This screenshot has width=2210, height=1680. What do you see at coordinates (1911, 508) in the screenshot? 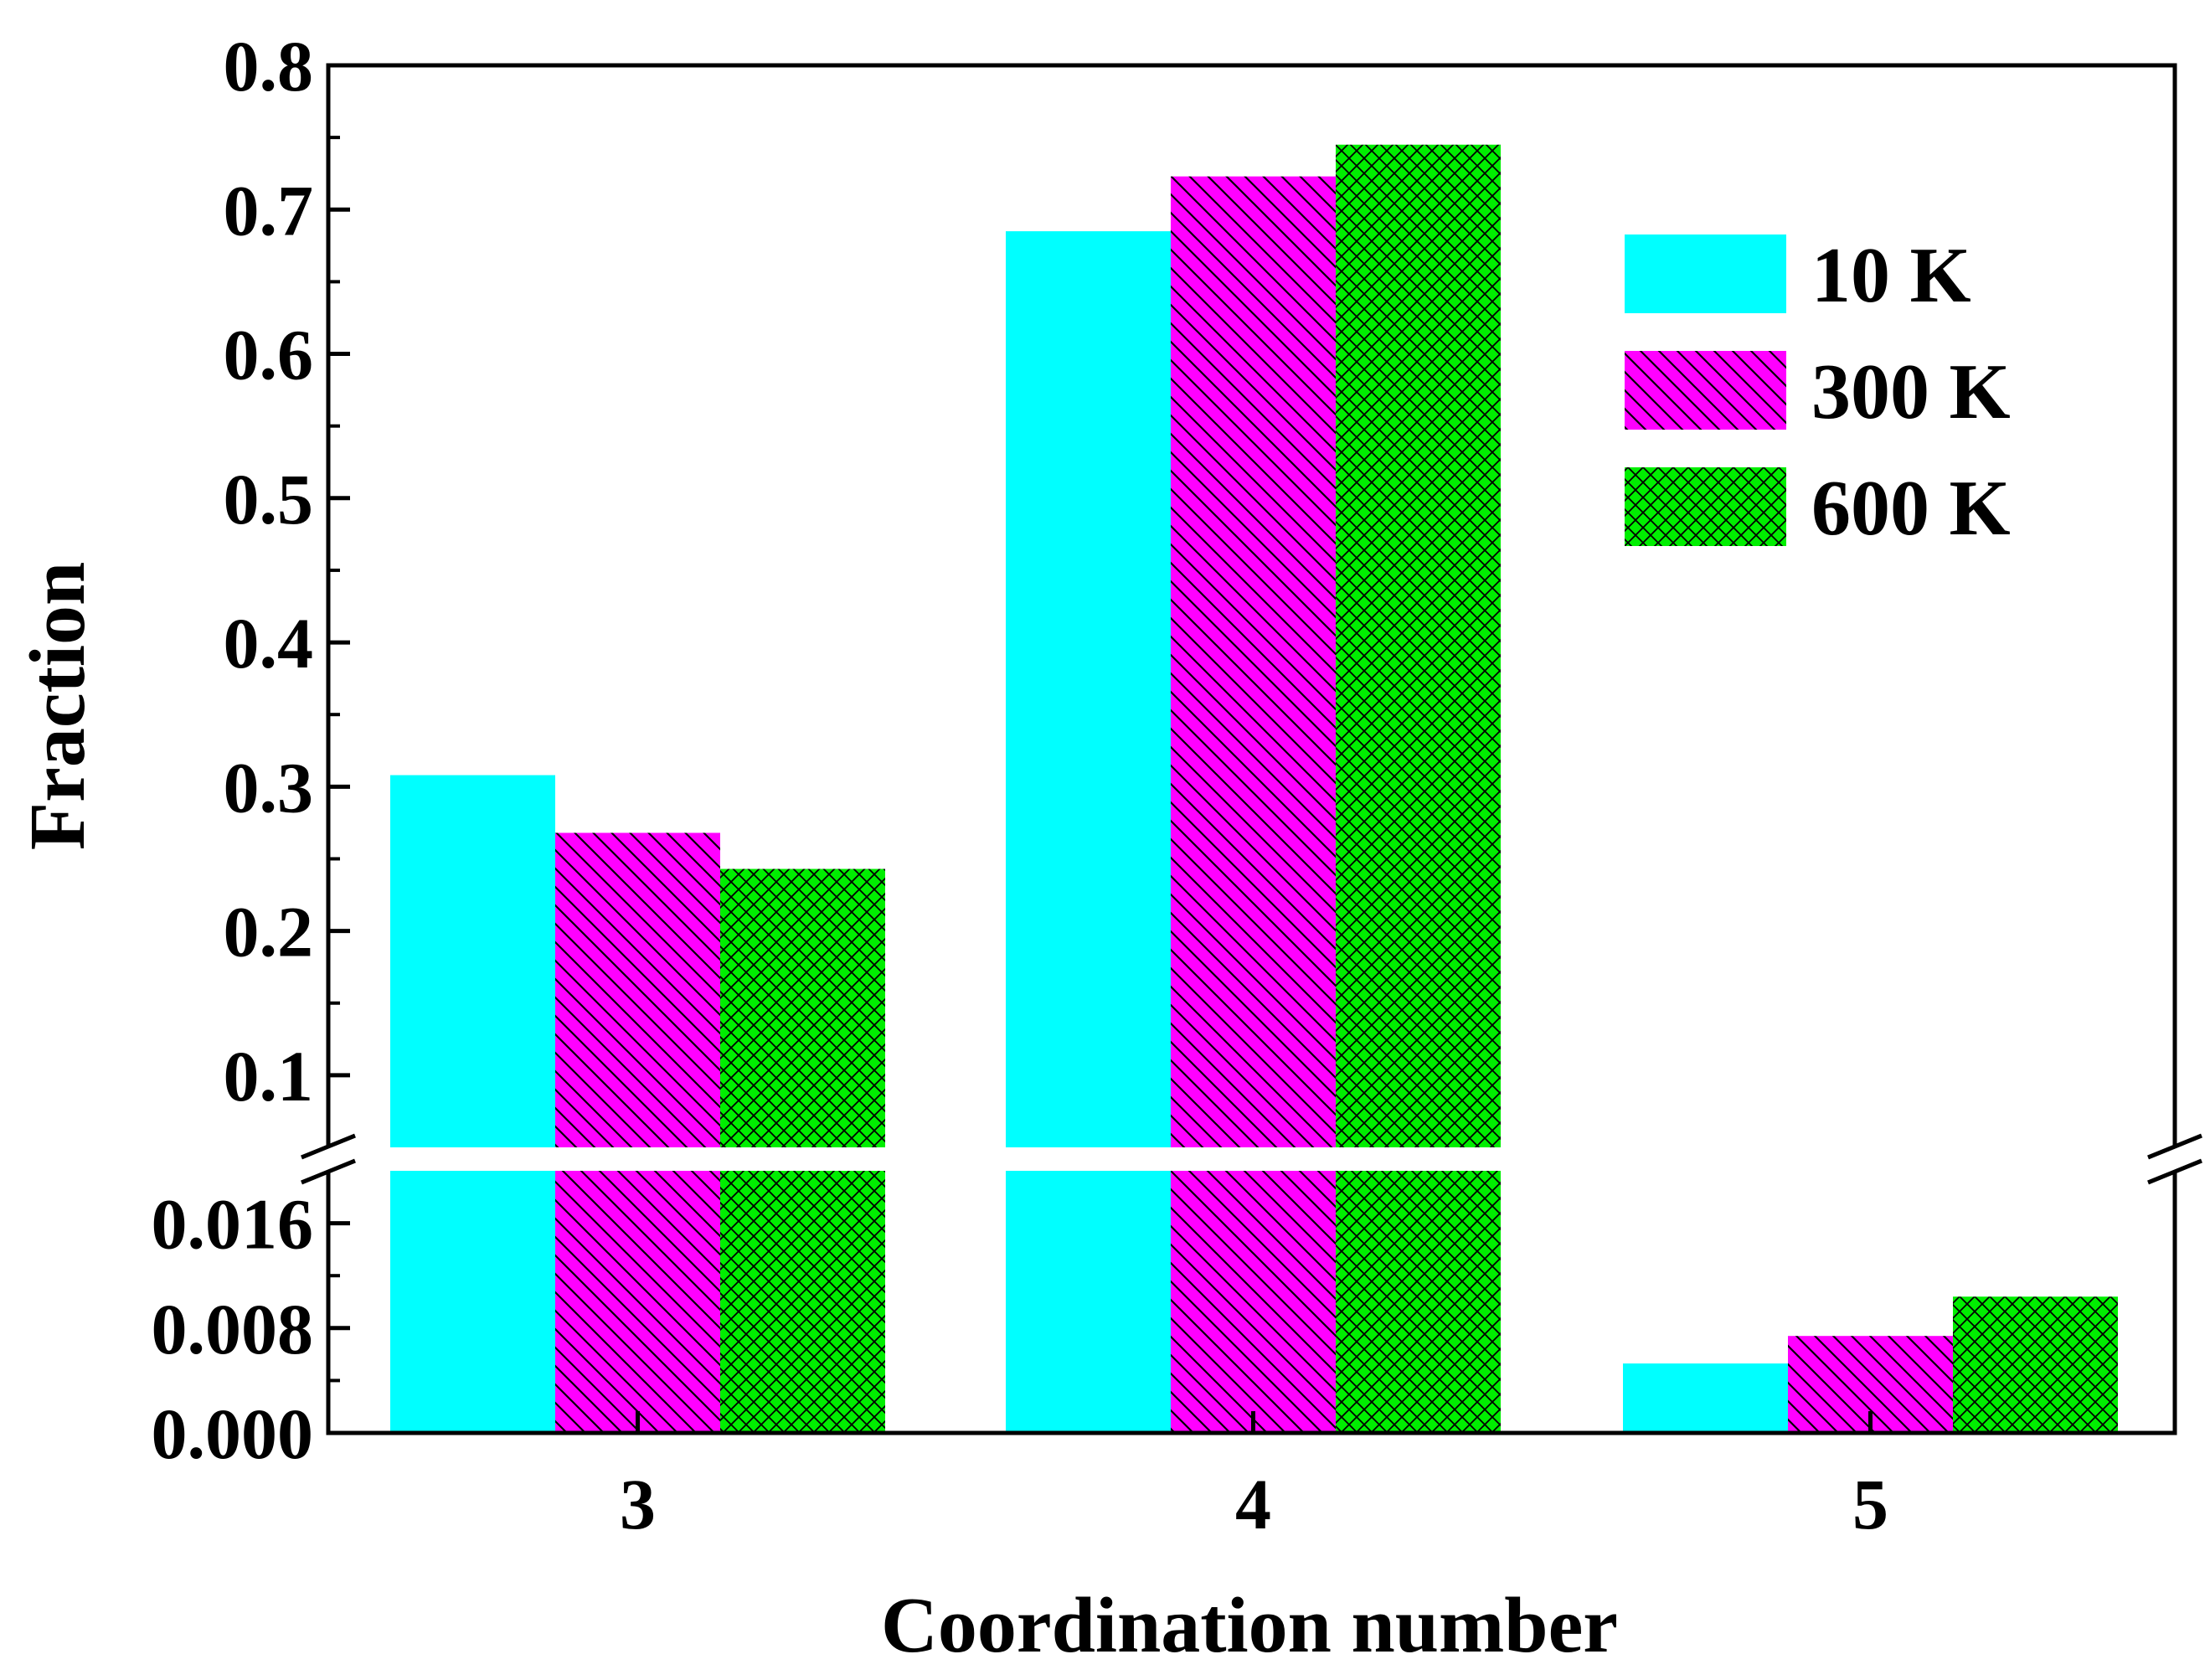
I see `legend-label-600k: 600 K` at bounding box center [1911, 508].